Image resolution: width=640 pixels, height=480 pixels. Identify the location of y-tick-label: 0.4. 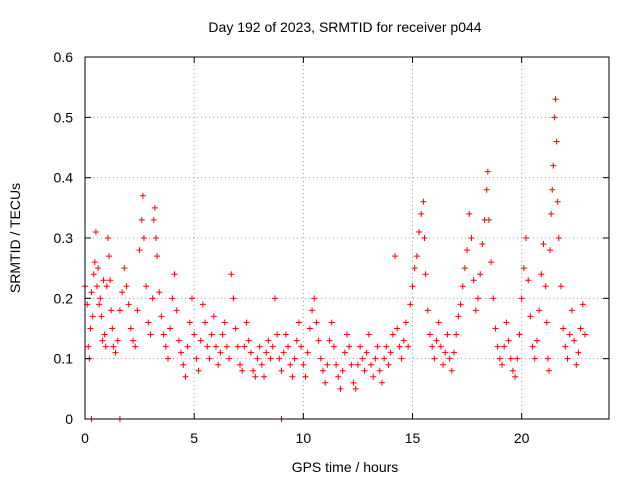
(64, 178).